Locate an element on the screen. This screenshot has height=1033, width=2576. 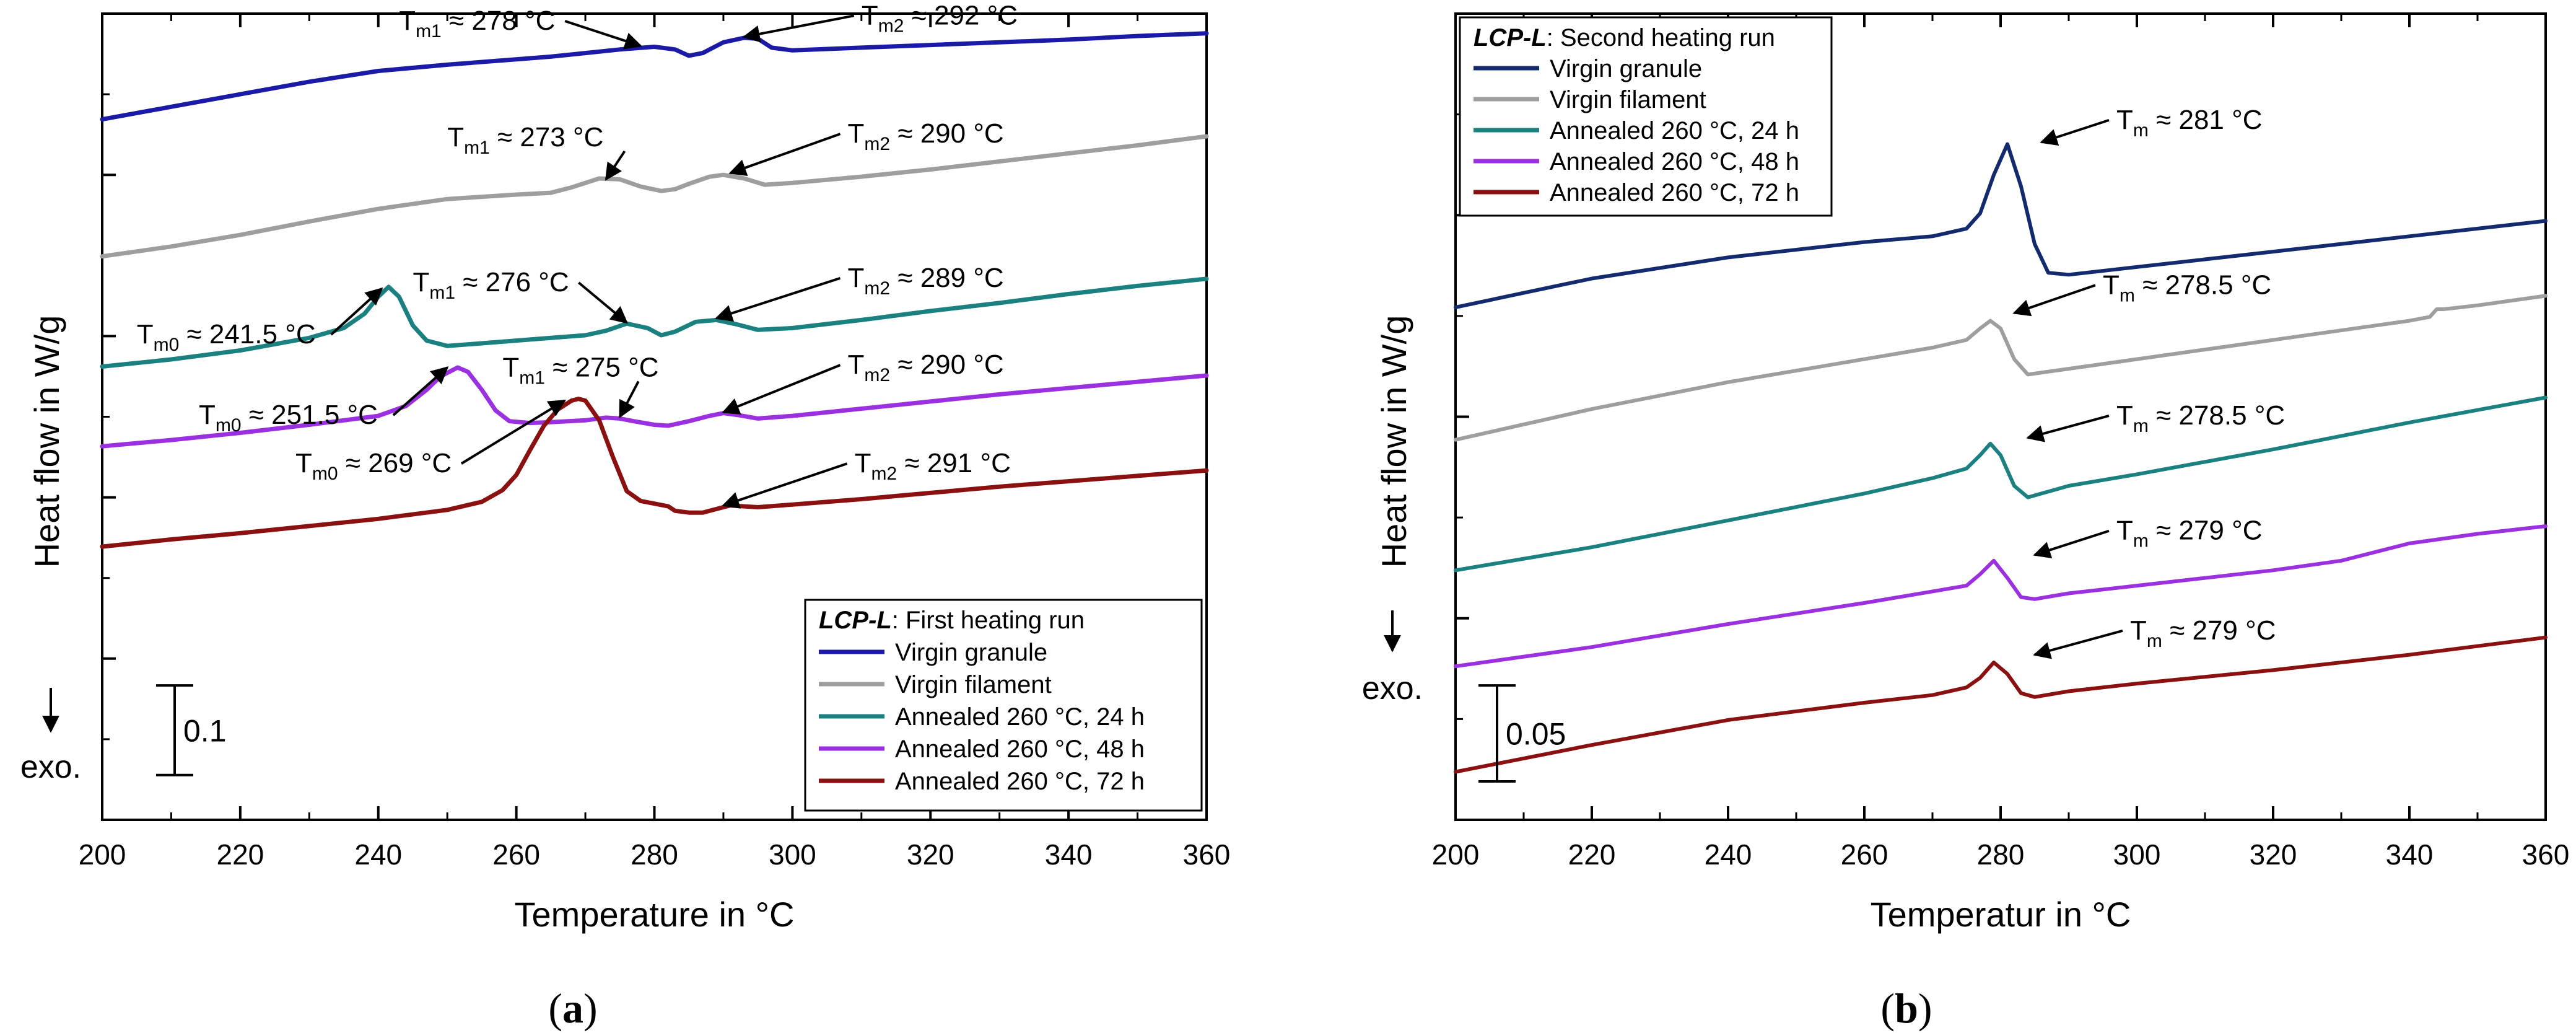
peak-annotation: Tm2 ≈ 292 °C is located at coordinates (940, 18).